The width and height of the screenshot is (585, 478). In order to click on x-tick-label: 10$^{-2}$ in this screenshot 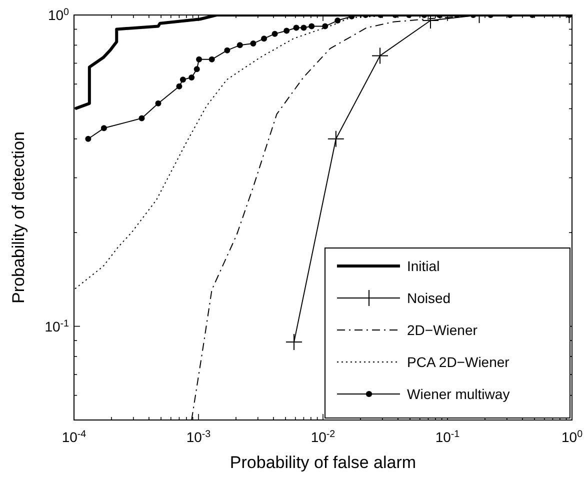, I will do `click(323, 436)`.